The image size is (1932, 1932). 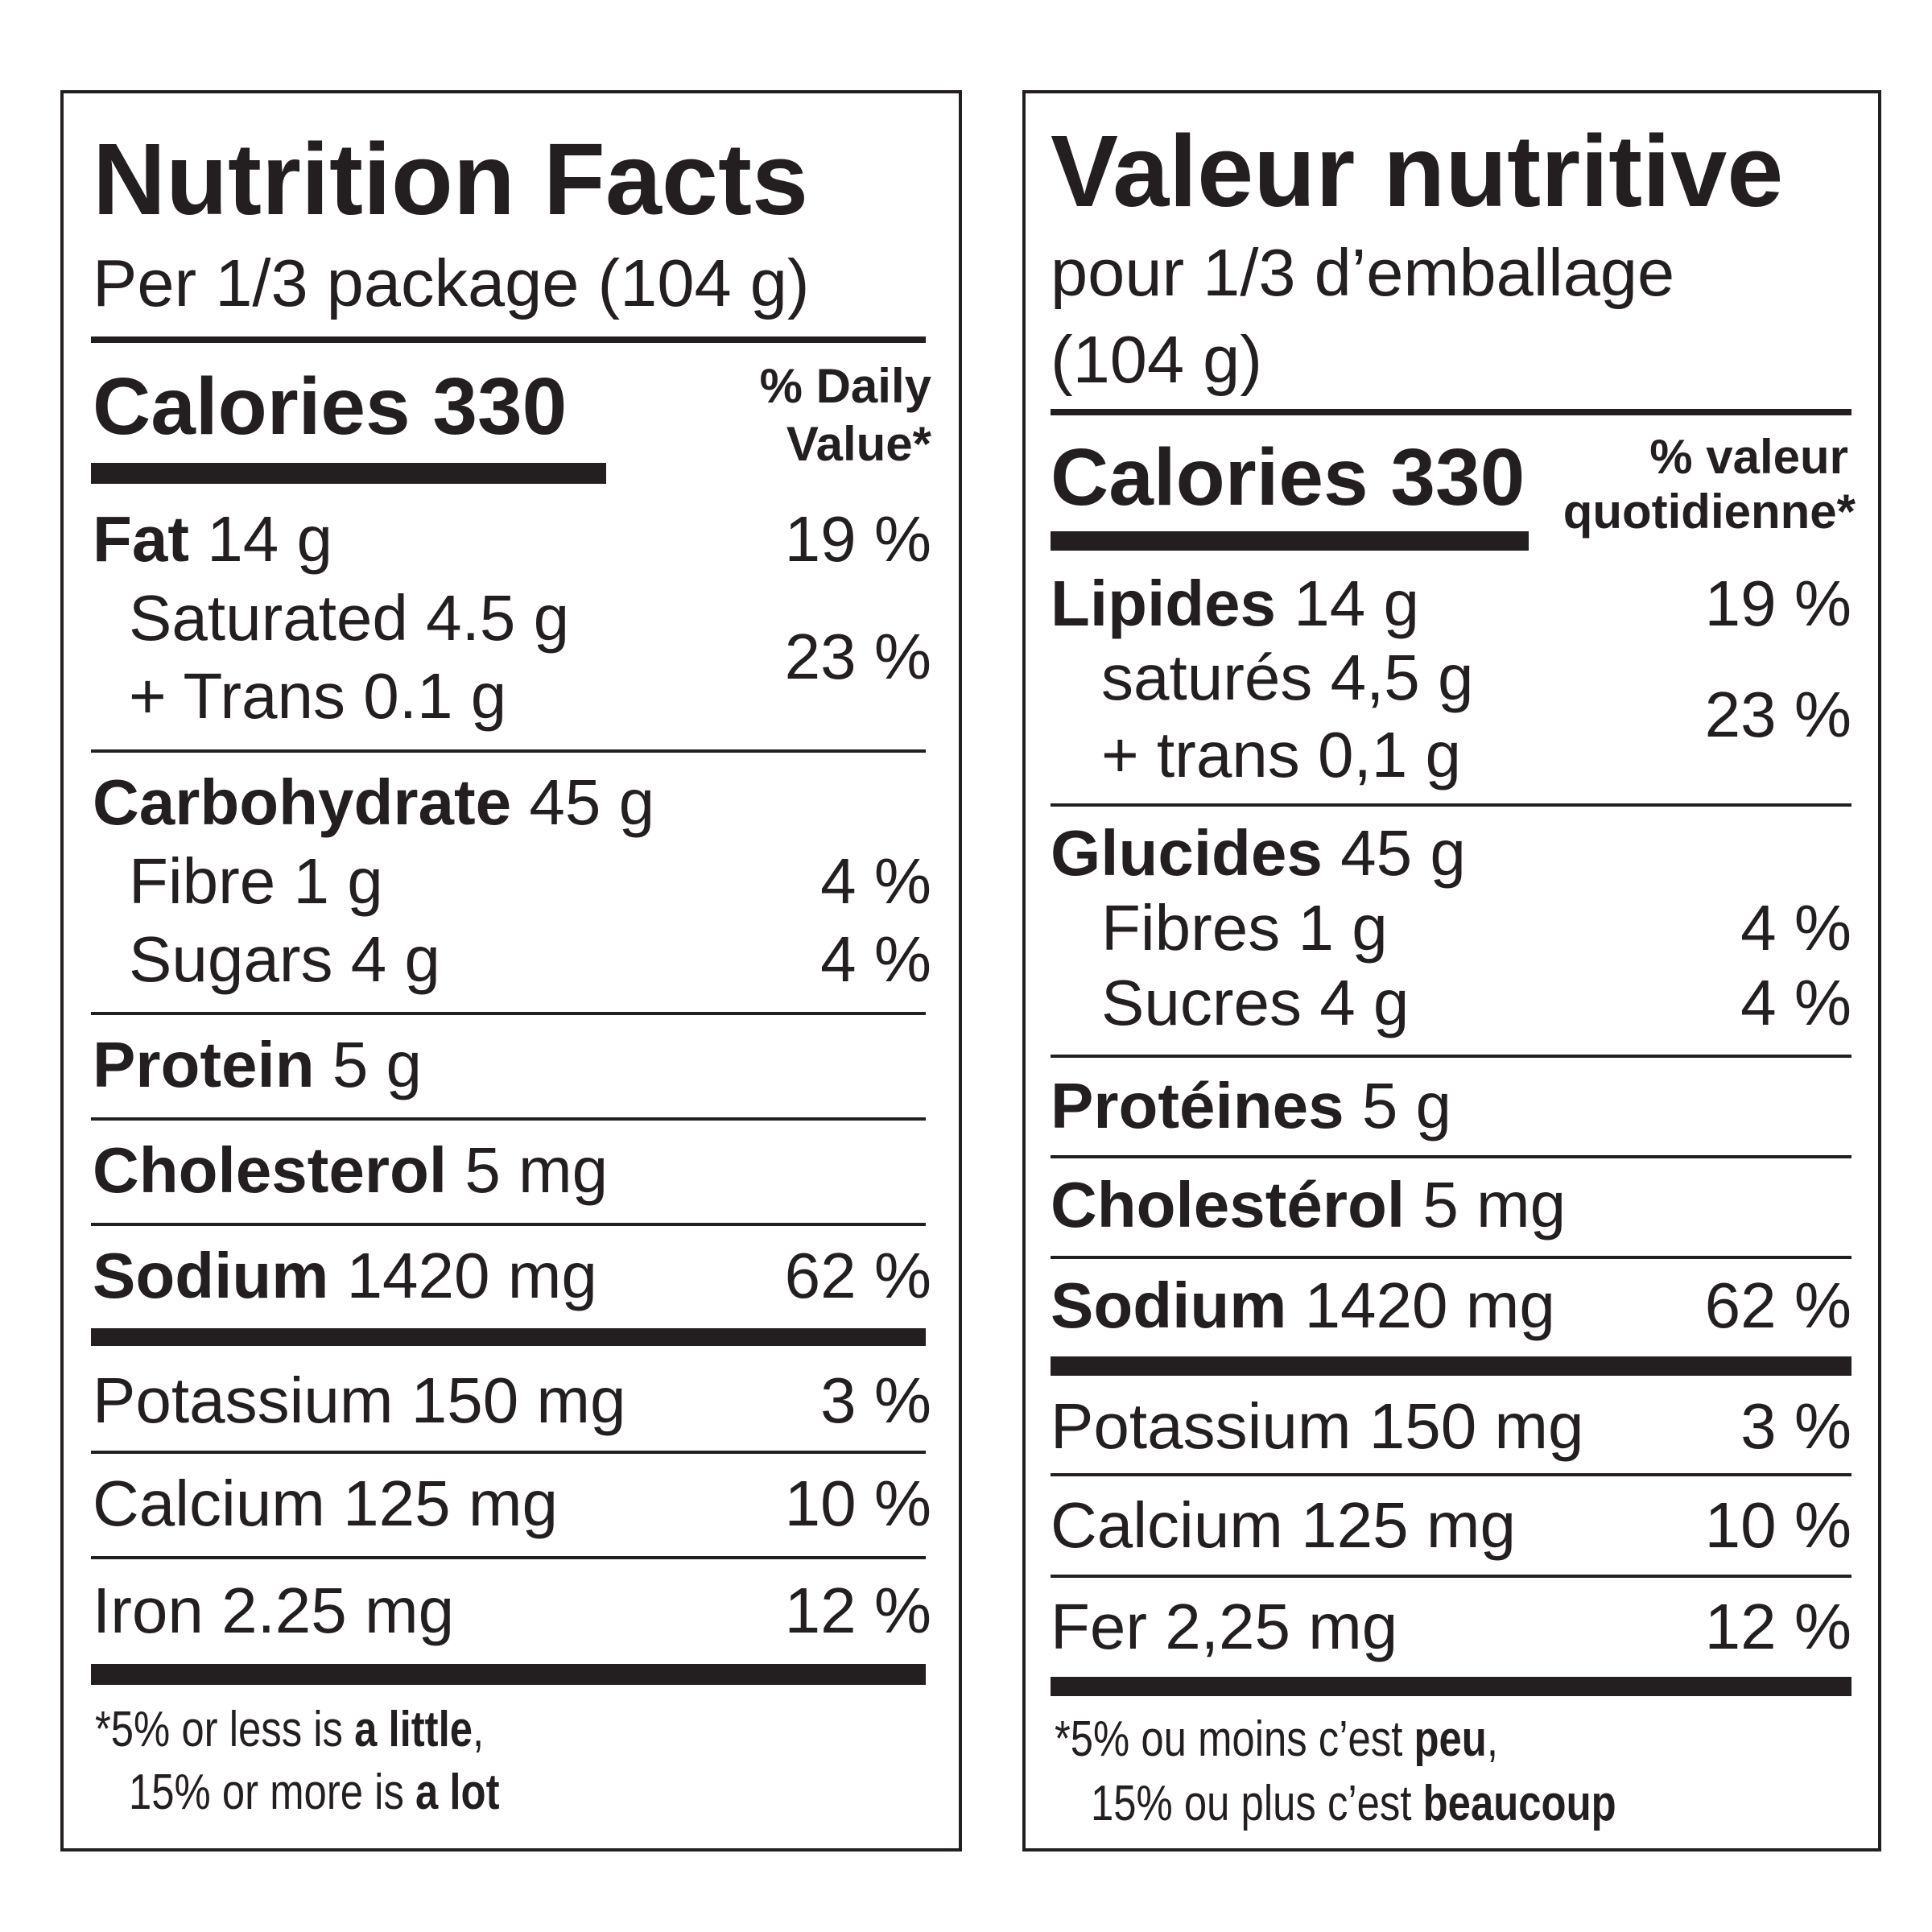 What do you see at coordinates (857, 656) in the screenshot?
I see `dv-sat-trans-en: 23 %` at bounding box center [857, 656].